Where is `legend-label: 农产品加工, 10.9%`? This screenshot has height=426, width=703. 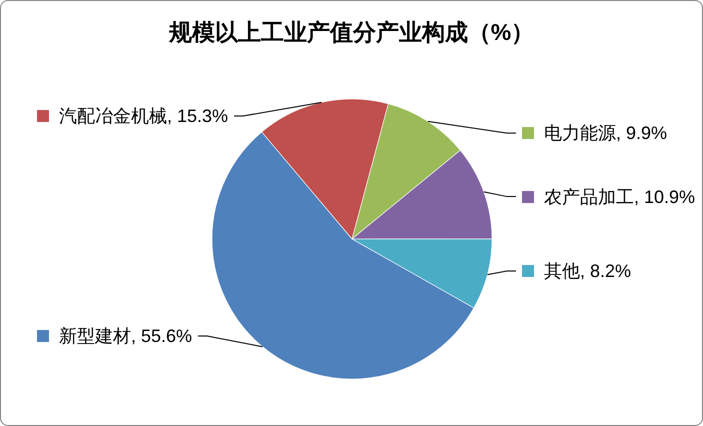
legend-label: 农产品加工, 10.9% is located at coordinates (620, 197).